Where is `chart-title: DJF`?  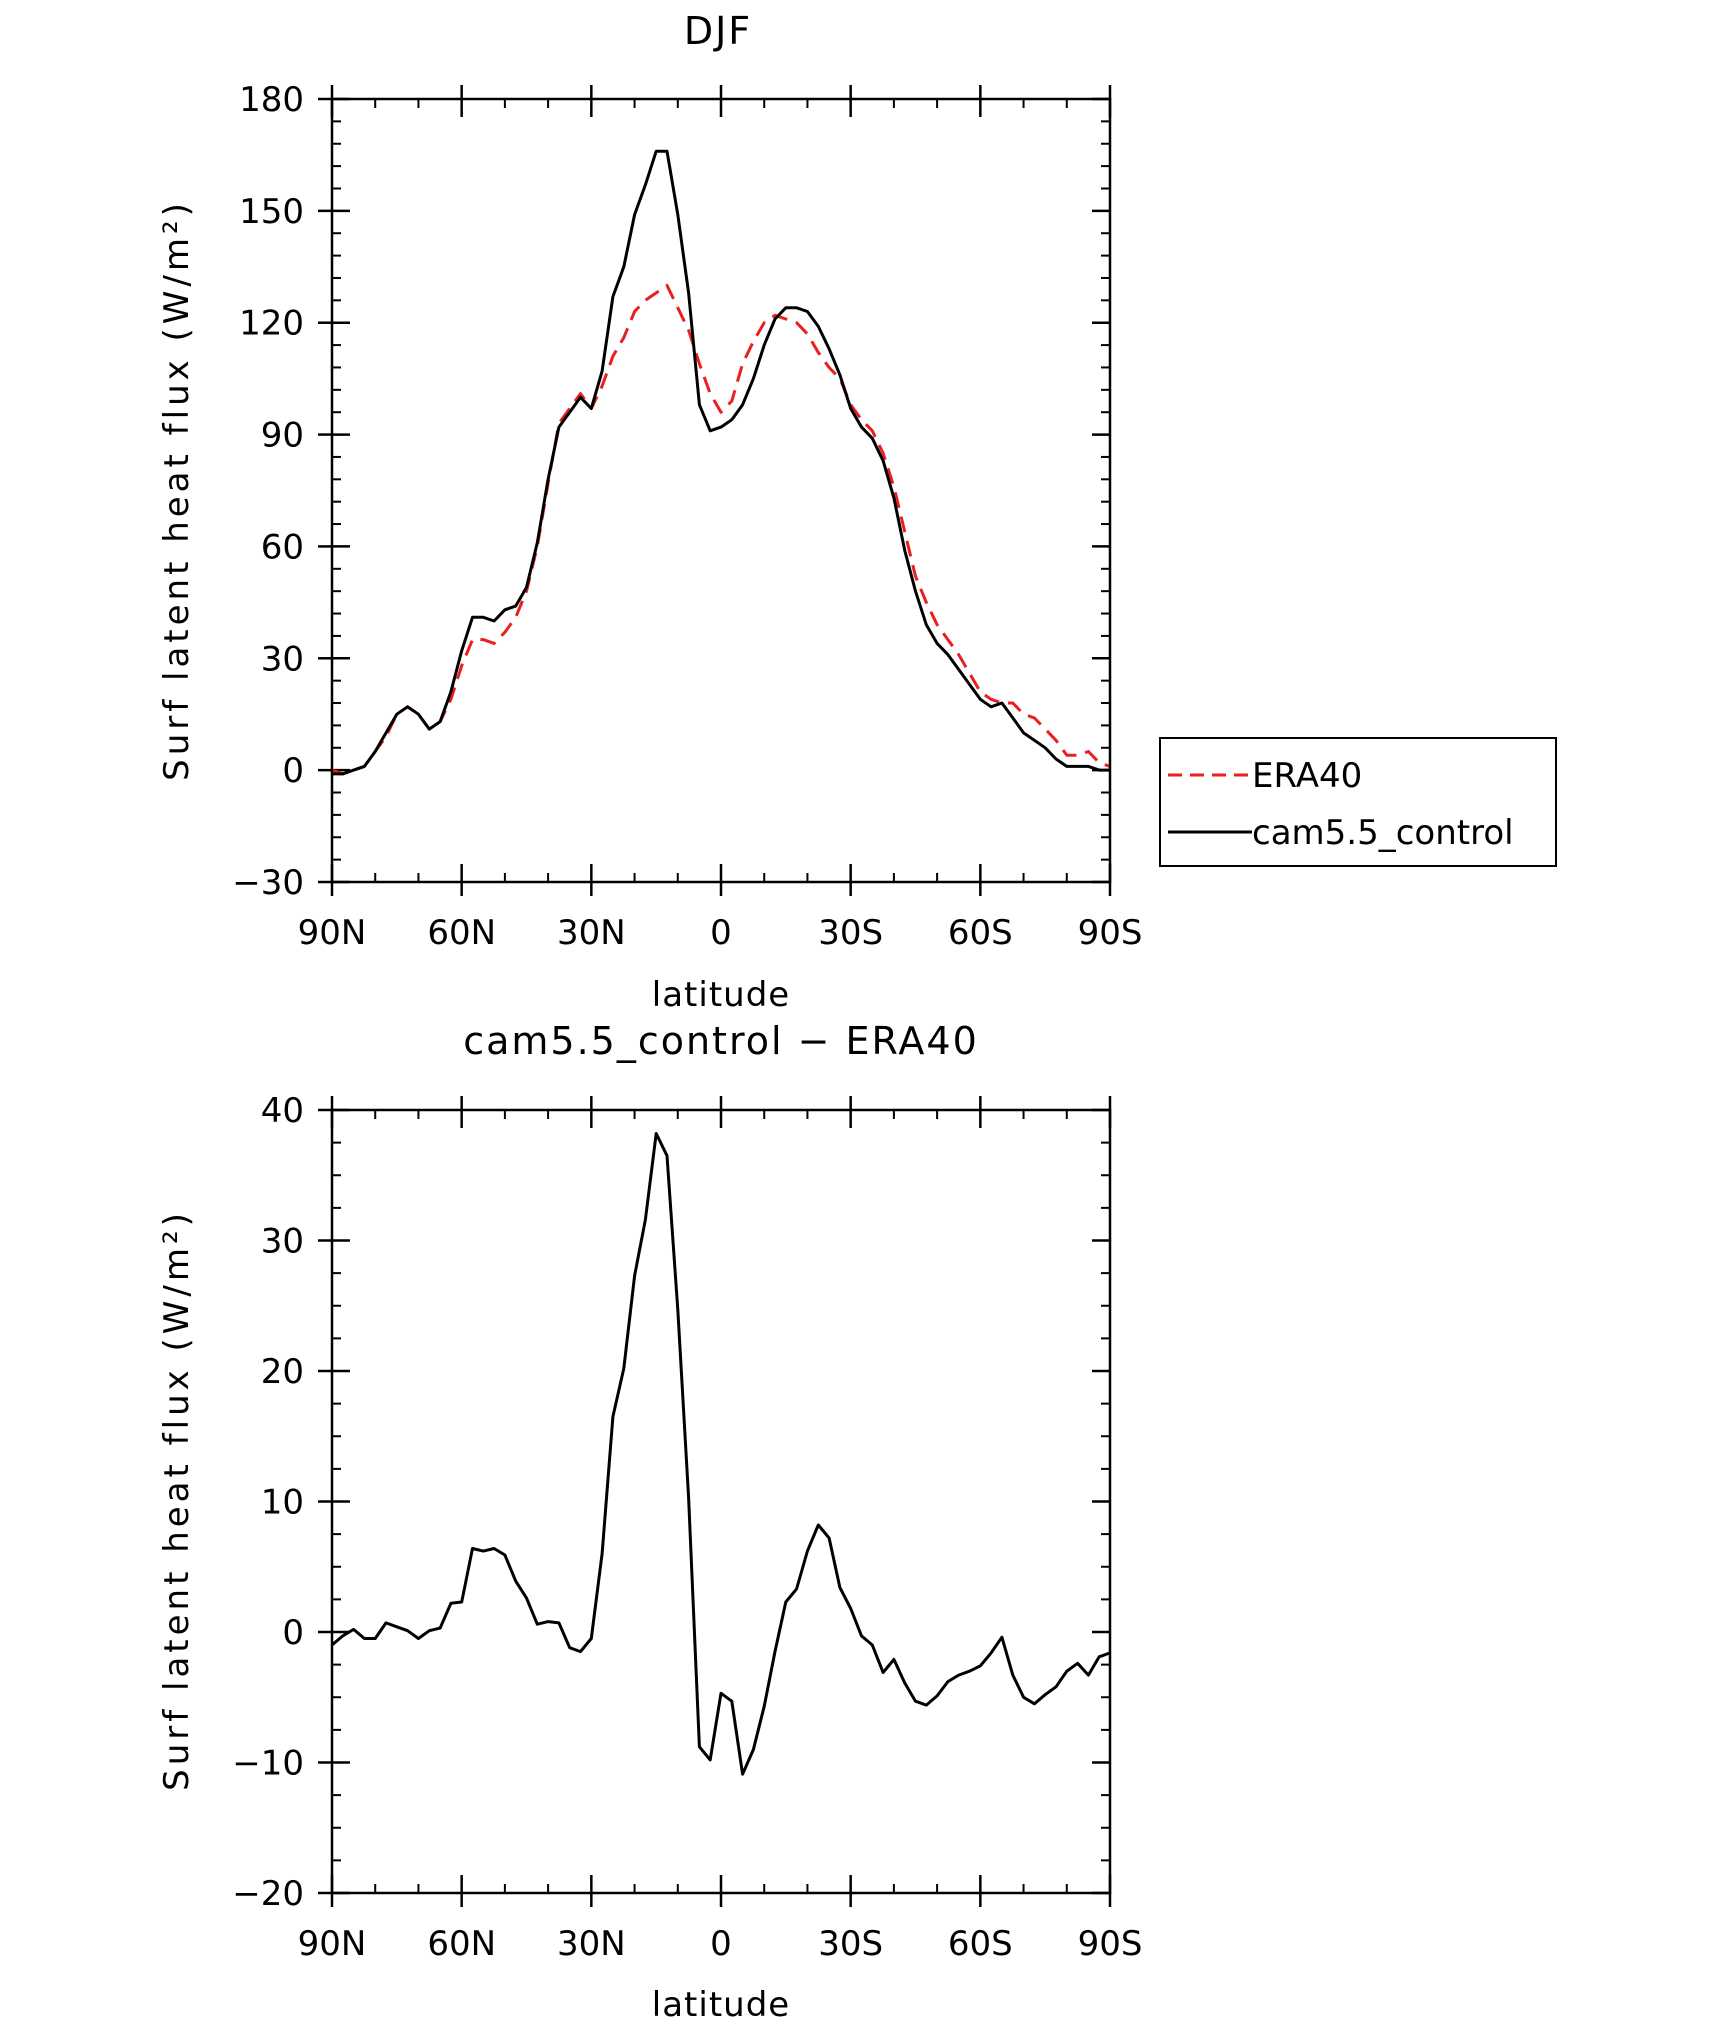
chart-title: DJF is located at coordinates (718, 31).